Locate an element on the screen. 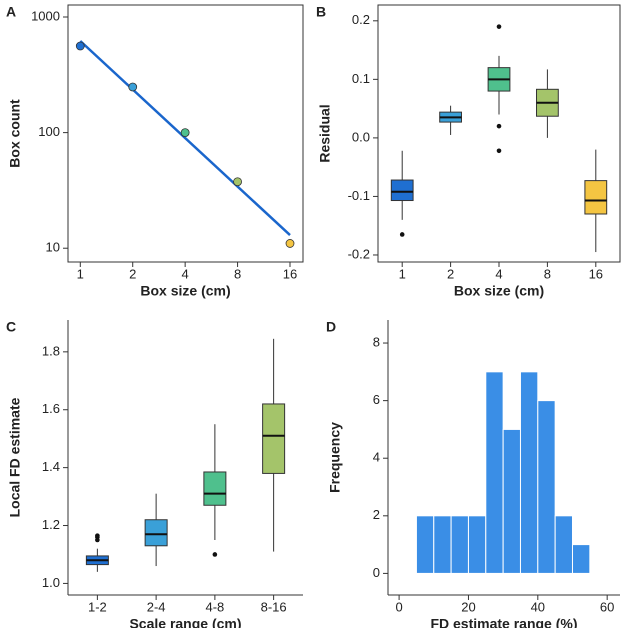 The height and width of the screenshot is (628, 623). y-tick-label: 1000 is located at coordinates (45, 15).